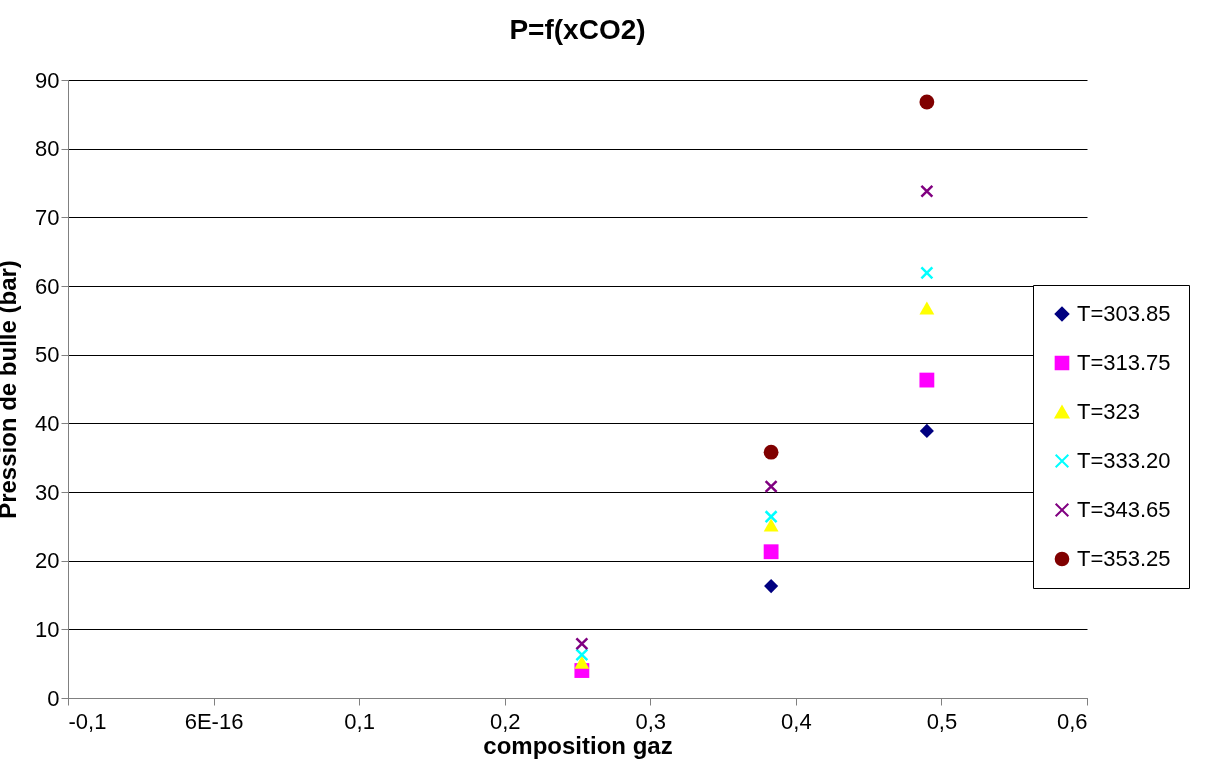  Describe the element at coordinates (1124, 558) in the screenshot. I see `legend-label: T=353.25` at that location.